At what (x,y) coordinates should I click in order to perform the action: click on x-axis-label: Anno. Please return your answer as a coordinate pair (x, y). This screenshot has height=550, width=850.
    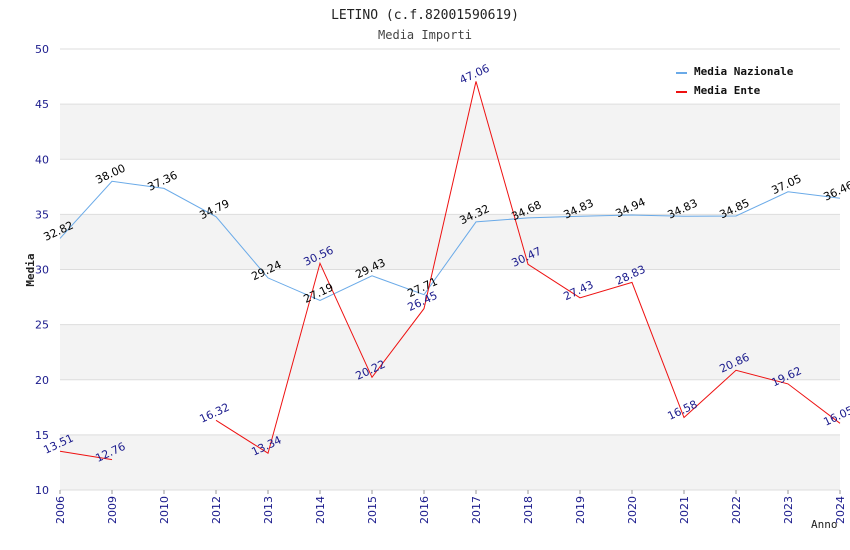
    Looking at the image, I should click on (824, 524).